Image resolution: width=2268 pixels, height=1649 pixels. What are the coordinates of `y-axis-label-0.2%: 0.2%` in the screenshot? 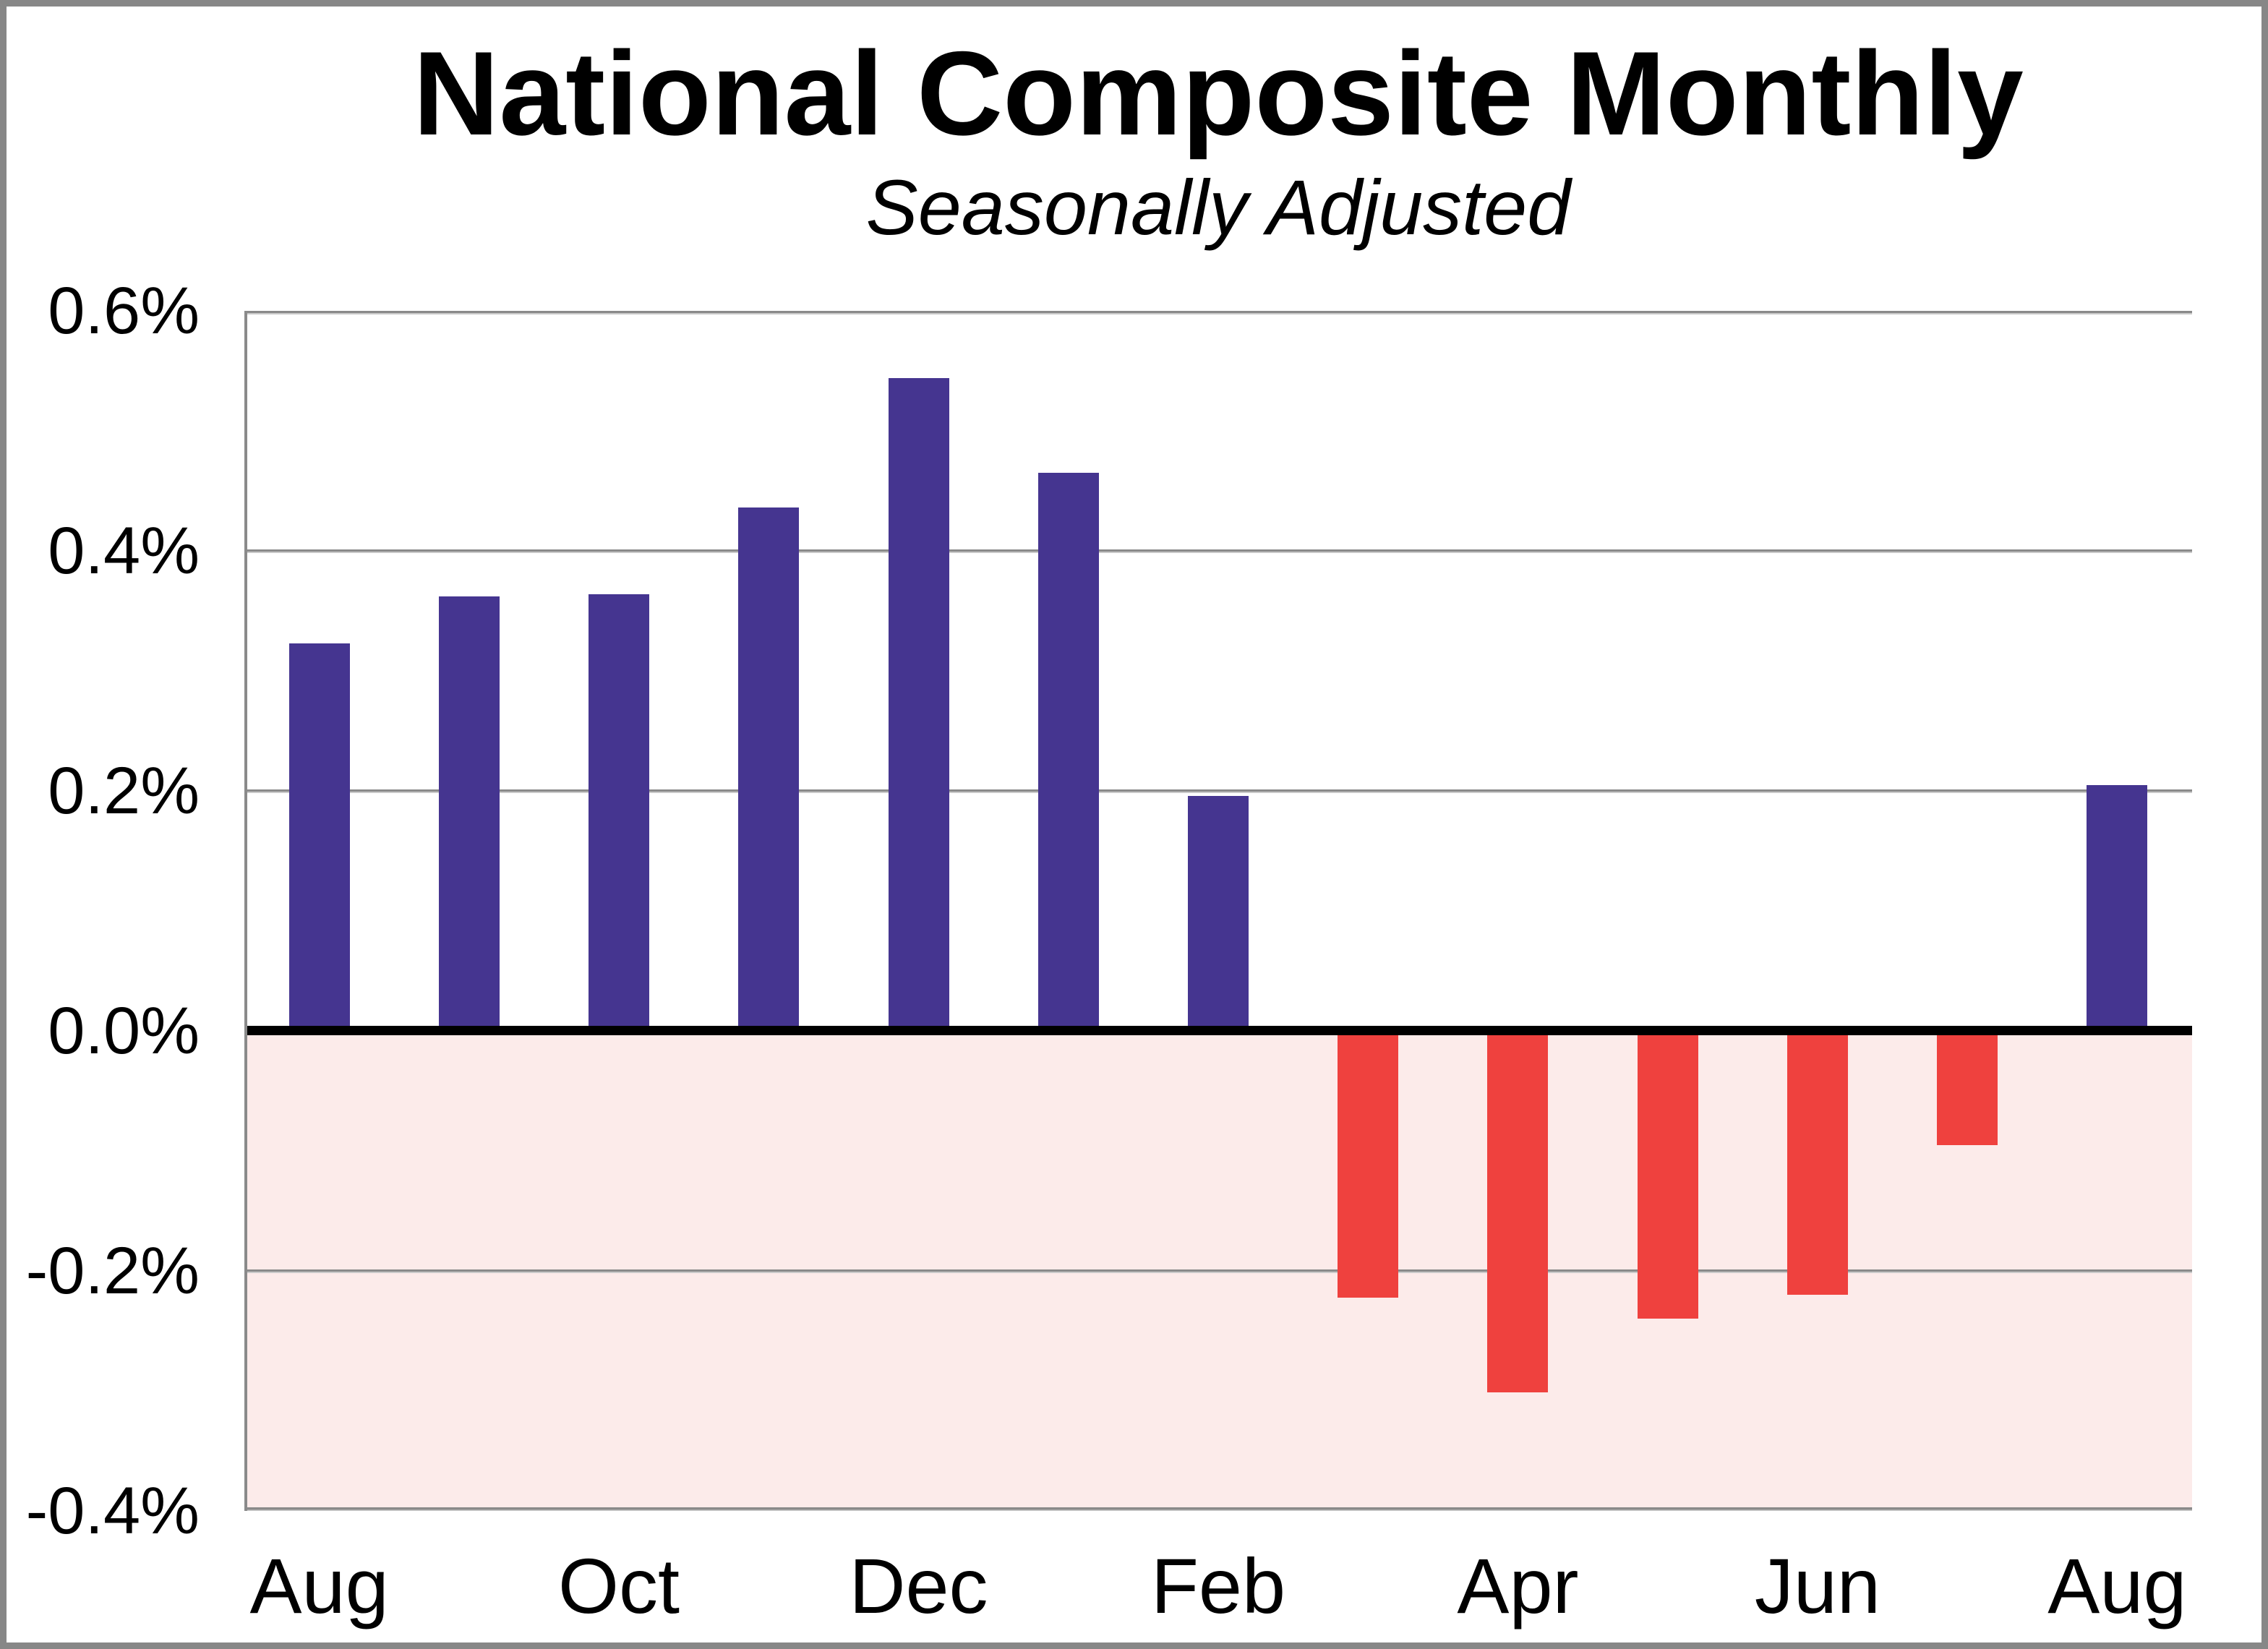 It's located at (124, 791).